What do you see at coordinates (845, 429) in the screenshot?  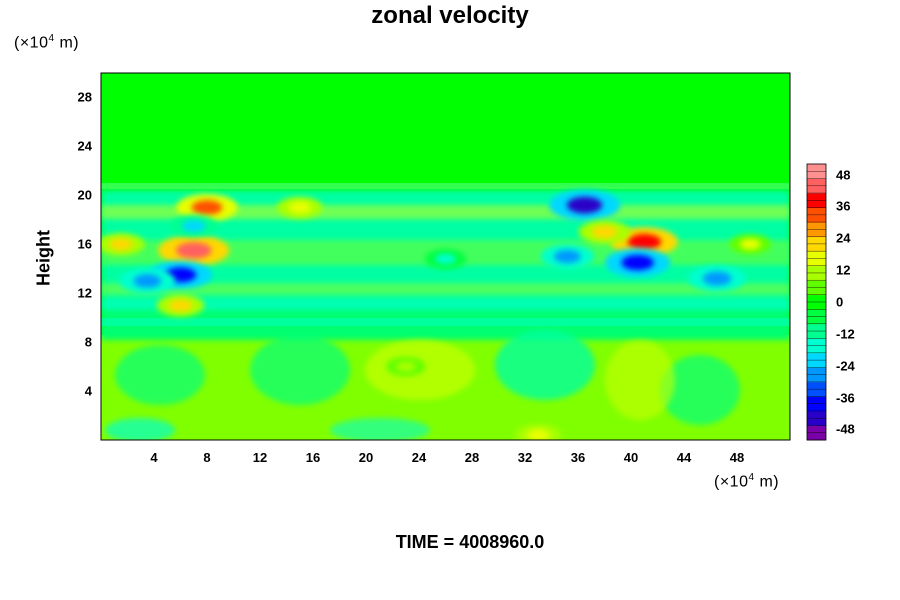 I see `colorbar-tick-label: -48` at bounding box center [845, 429].